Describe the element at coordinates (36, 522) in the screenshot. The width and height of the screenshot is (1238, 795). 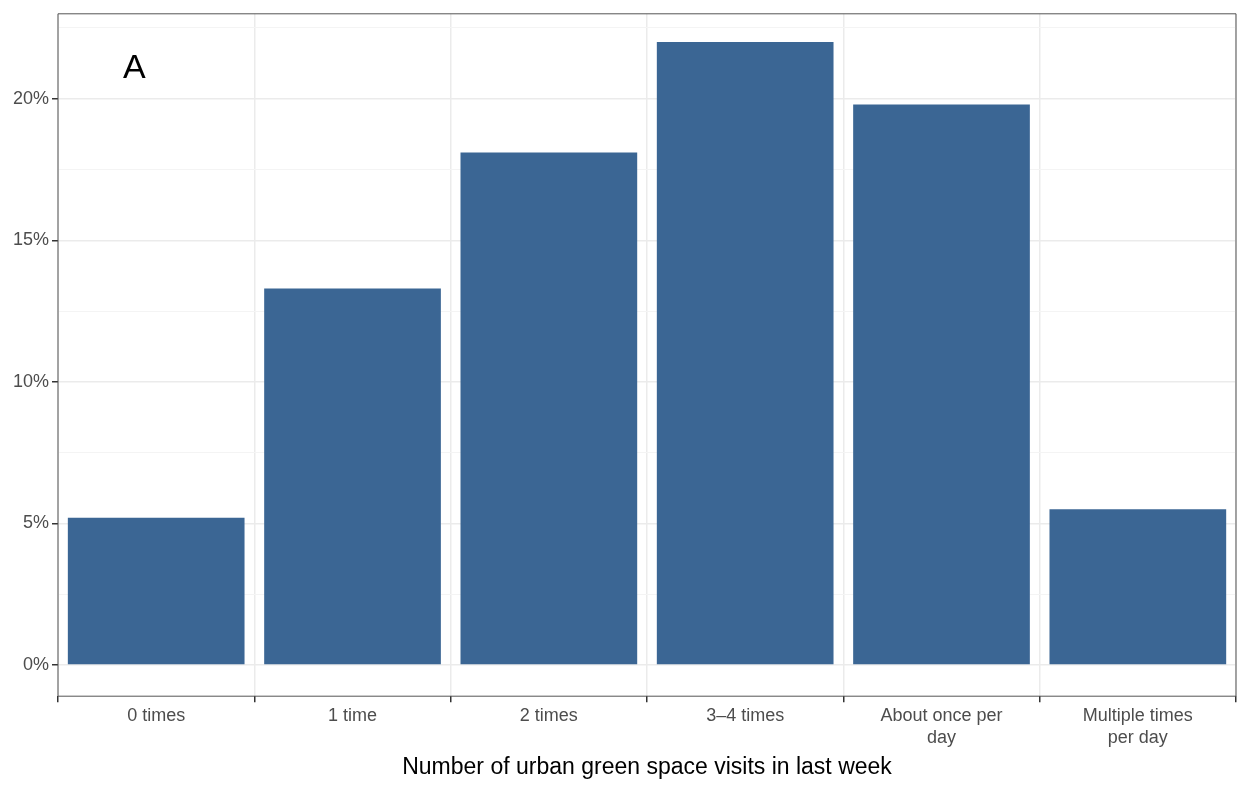
I see `y-tick-label: 5%` at that location.